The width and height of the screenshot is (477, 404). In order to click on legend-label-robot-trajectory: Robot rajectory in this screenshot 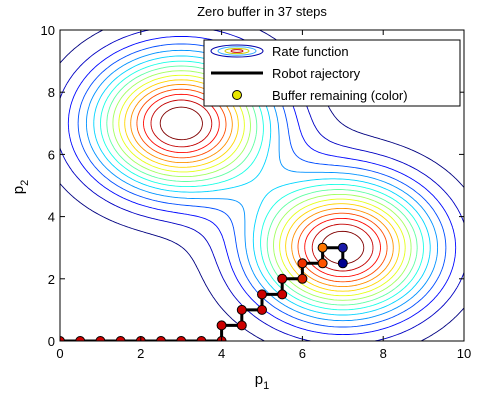, I will do `click(316, 73)`.